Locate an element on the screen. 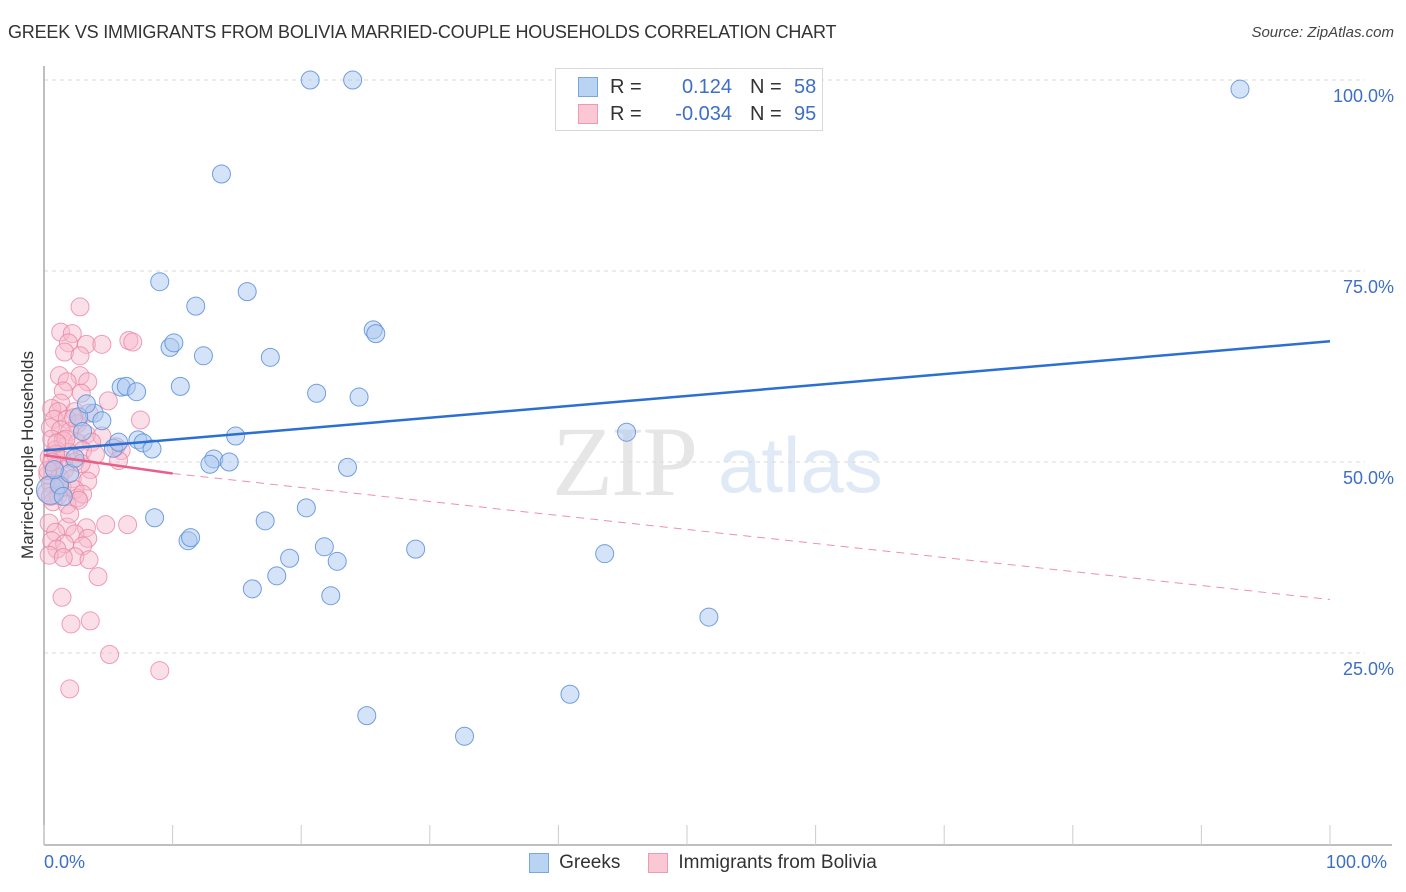 The height and width of the screenshot is (892, 1406). watermark-atlas: atlas is located at coordinates (800, 465).